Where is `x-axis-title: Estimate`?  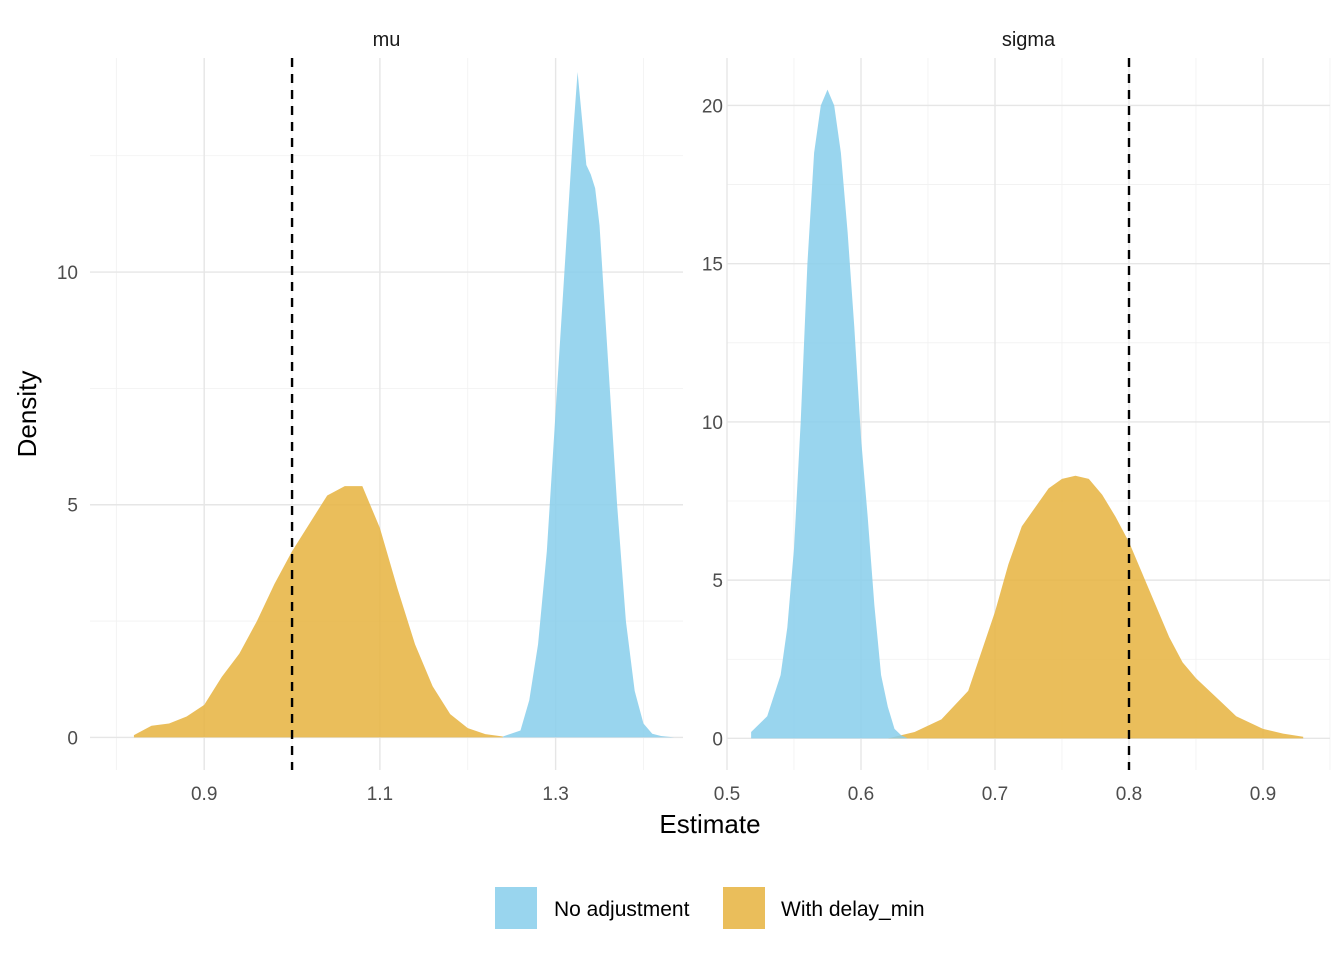
x-axis-title: Estimate is located at coordinates (709, 824).